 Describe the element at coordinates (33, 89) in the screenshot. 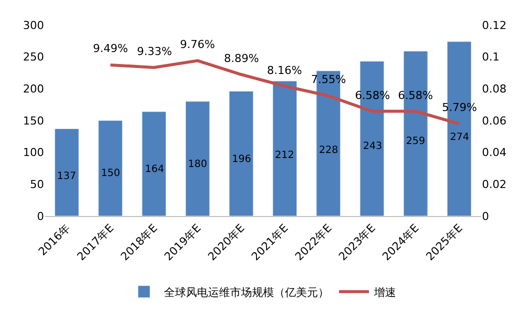

I see `y-tick-label: 200` at that location.